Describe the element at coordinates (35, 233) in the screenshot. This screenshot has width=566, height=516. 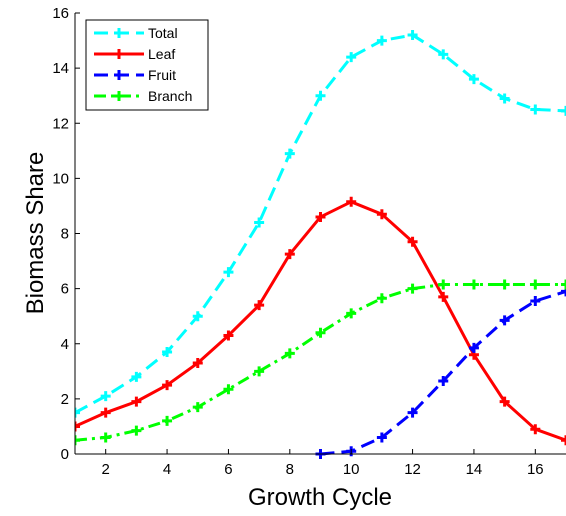
I see `y-axis-label: Biomass Share` at that location.